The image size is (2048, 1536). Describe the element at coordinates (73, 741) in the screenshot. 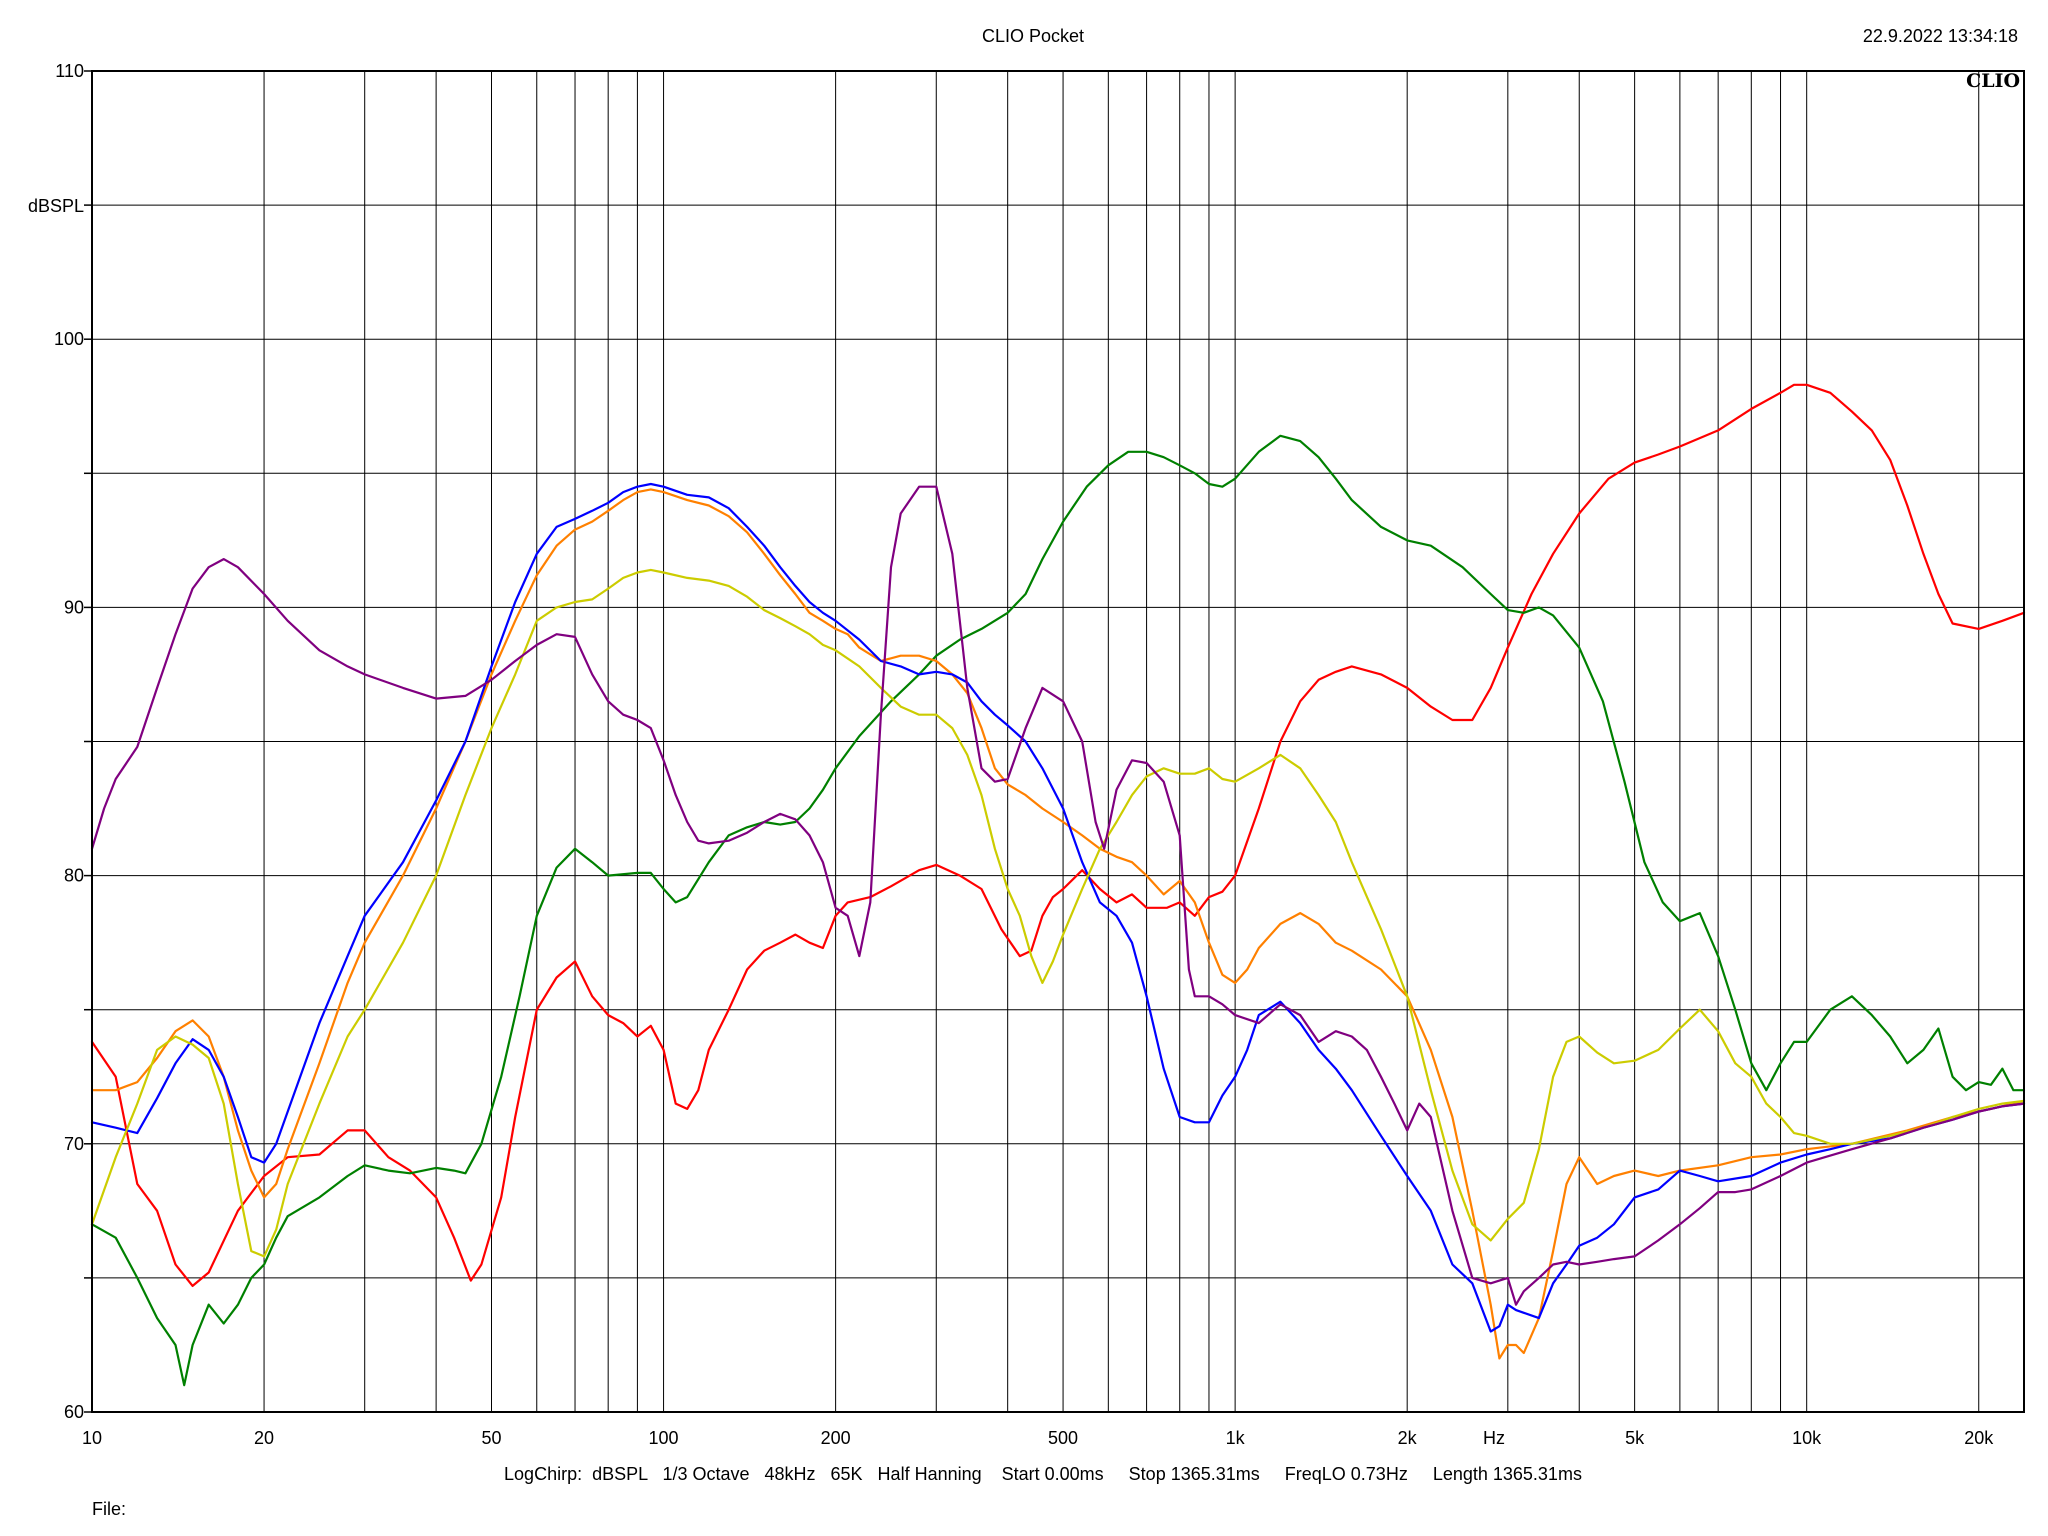

I see `y-tick-labels: 60 70 80 90 100 110` at that location.